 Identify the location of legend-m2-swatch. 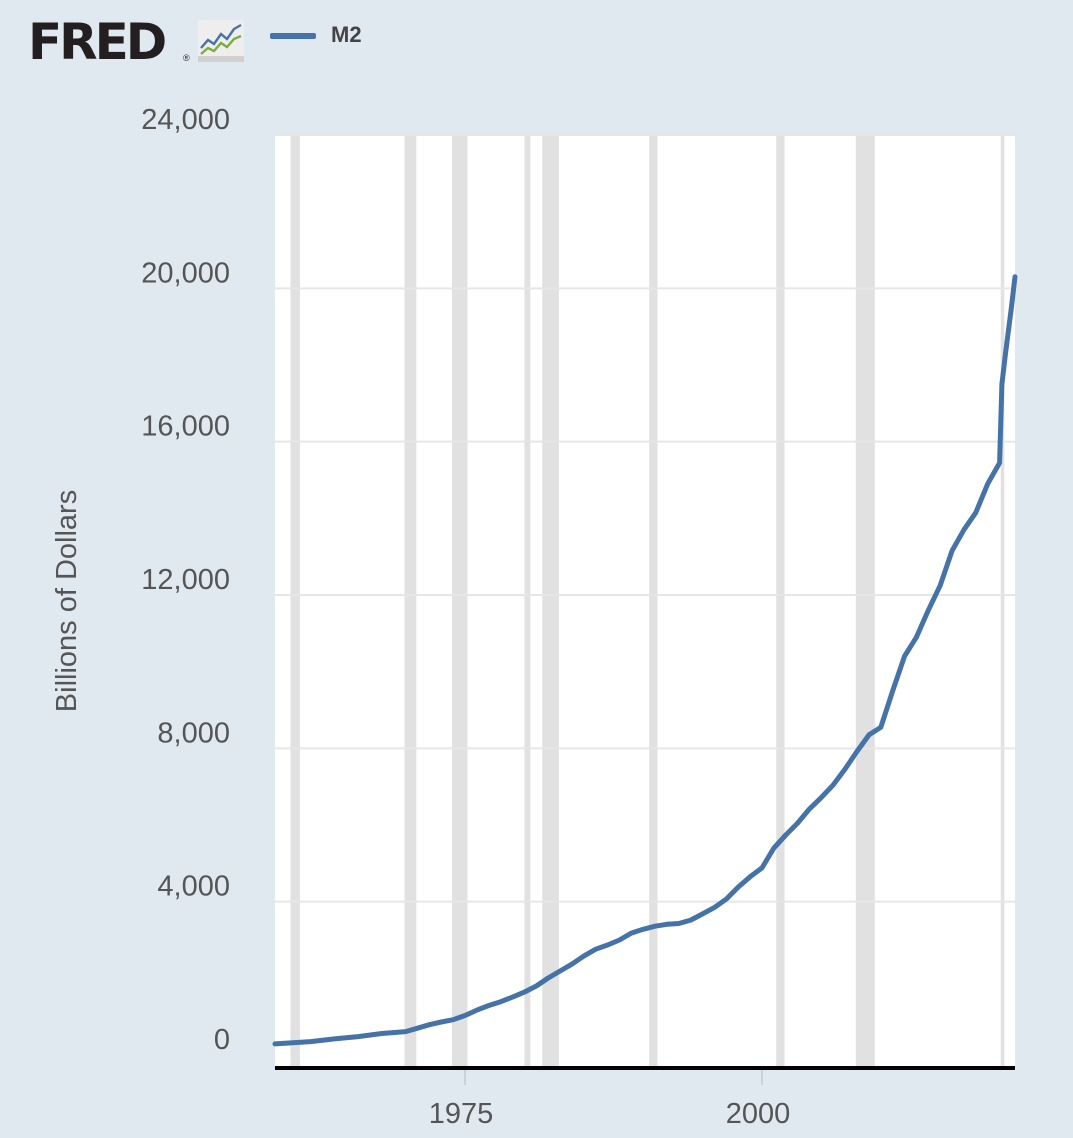
(293, 36).